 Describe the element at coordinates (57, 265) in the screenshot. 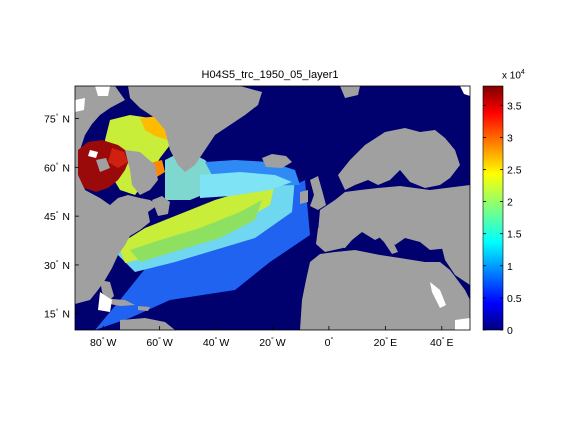

I see `lat-tick-label: 30° N` at that location.